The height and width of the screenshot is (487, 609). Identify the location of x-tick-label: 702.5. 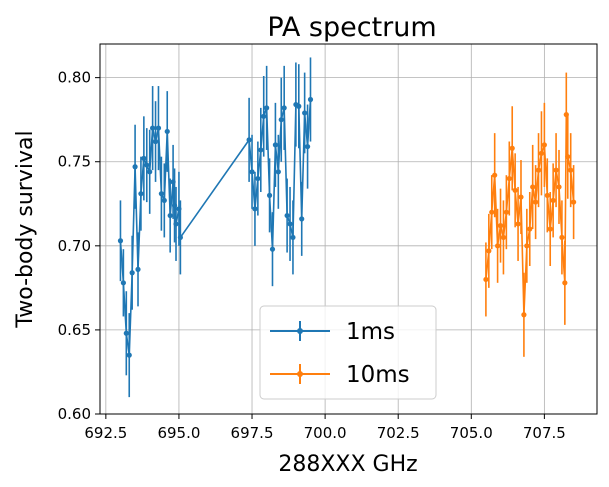
(398, 433).